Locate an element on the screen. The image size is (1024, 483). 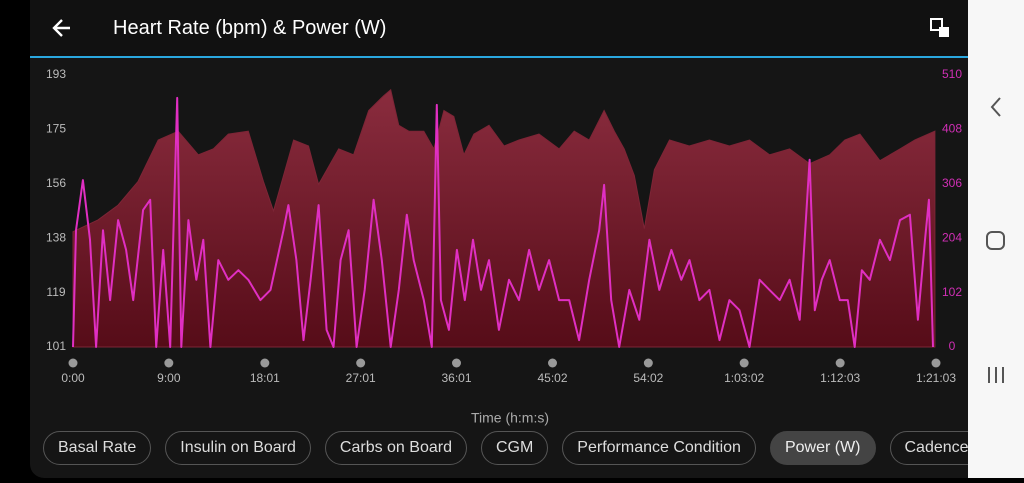
x-tick-label: 0:00 is located at coordinates (73, 378).